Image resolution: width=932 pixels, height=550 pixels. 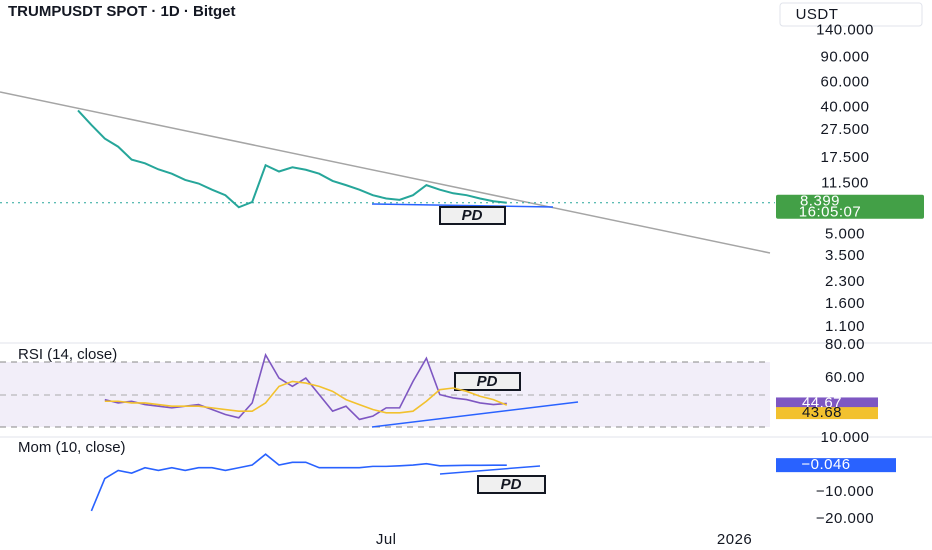 I want to click on y-tick-label: 40.000, so click(x=845, y=106).